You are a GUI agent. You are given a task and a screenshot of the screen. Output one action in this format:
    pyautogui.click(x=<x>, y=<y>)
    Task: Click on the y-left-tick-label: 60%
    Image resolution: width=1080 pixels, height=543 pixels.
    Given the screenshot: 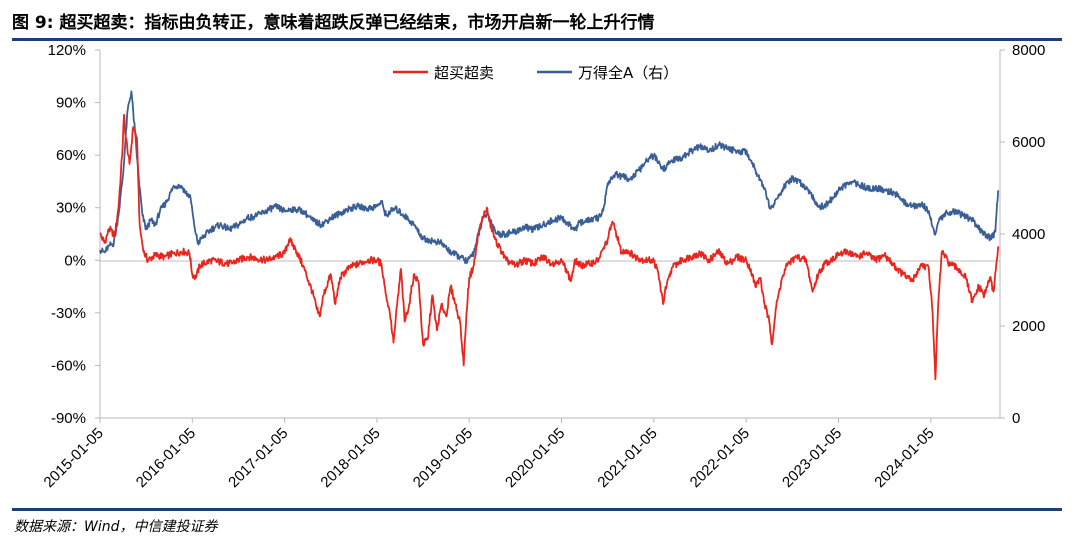 What is the action you would take?
    pyautogui.click(x=71, y=155)
    